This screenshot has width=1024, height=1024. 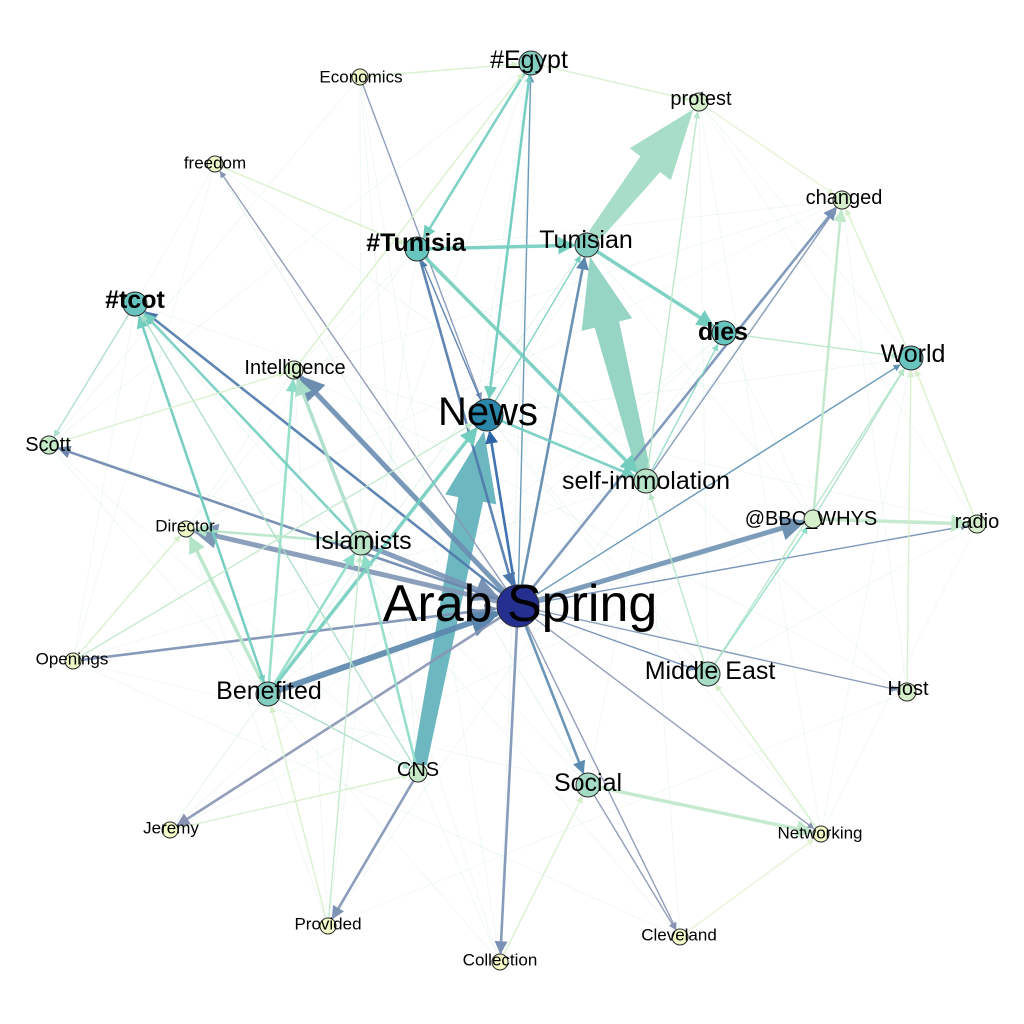 I want to click on node-label: #Tunisia, so click(x=416, y=243).